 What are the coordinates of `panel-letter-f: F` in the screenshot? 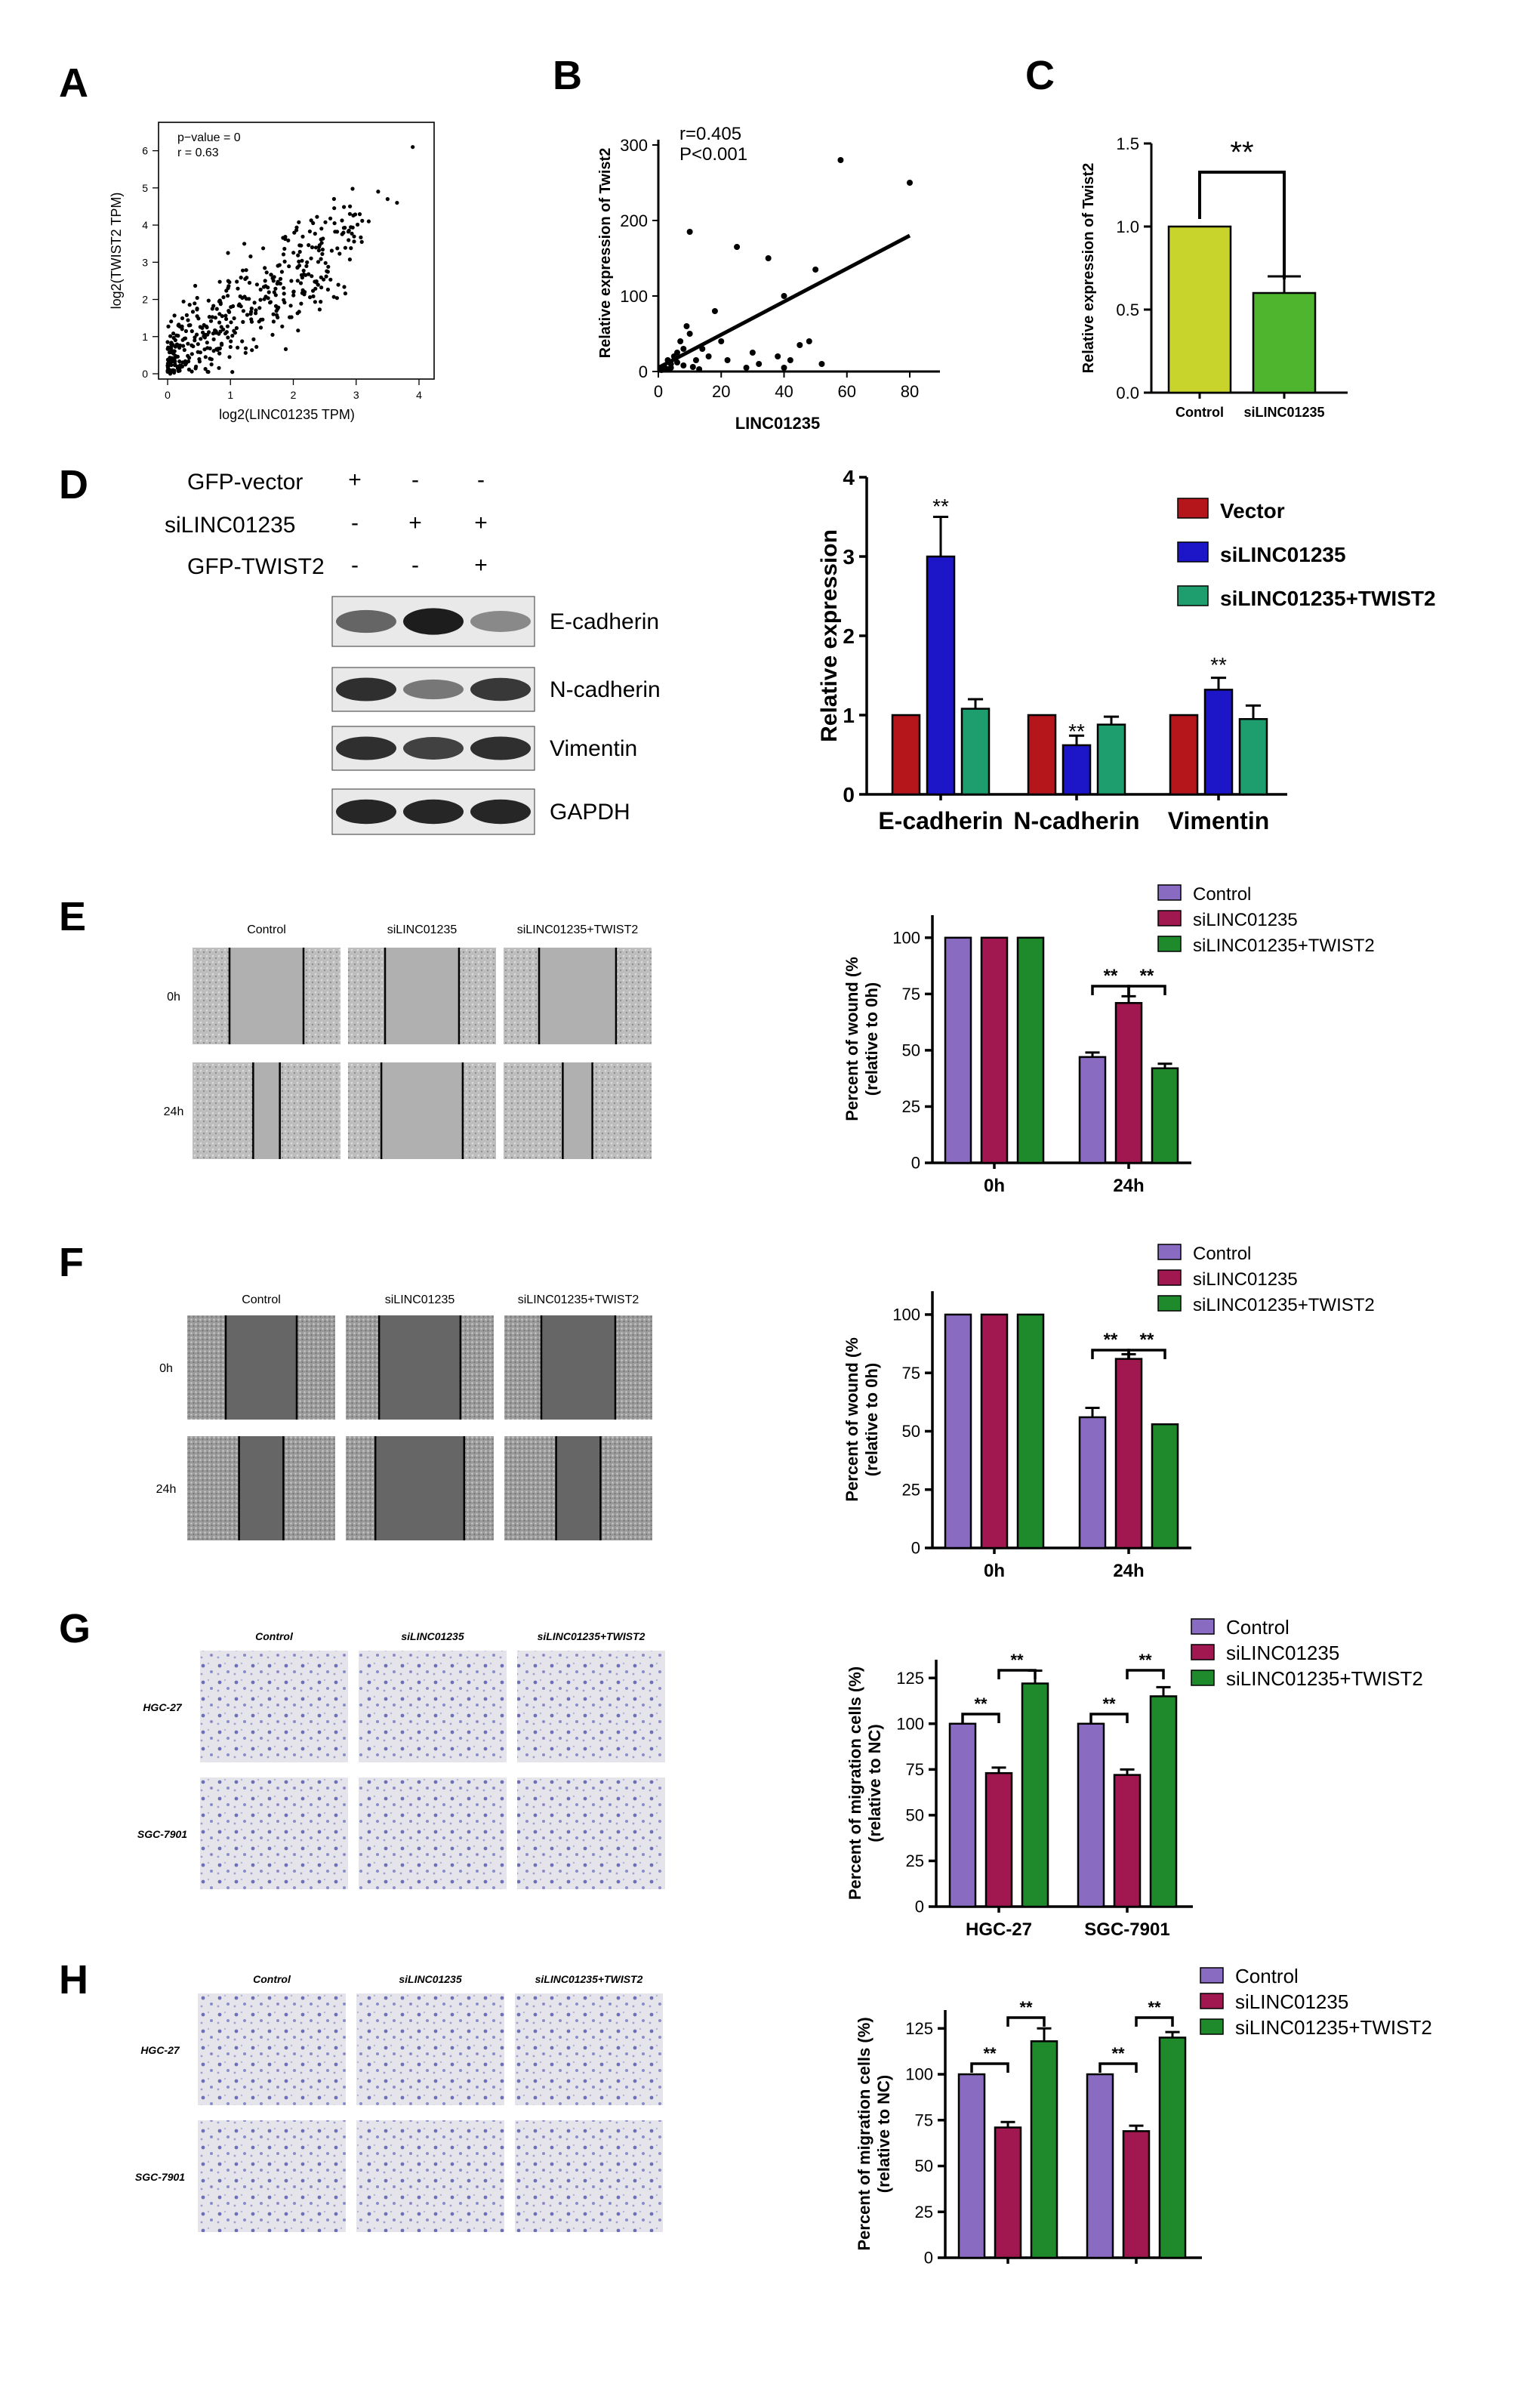 It's located at (71, 1262).